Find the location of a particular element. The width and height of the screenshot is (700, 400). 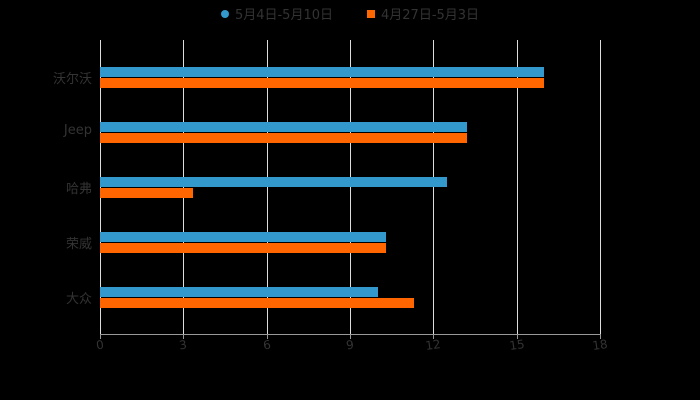

x-tick-label: 12 is located at coordinates (433, 345).